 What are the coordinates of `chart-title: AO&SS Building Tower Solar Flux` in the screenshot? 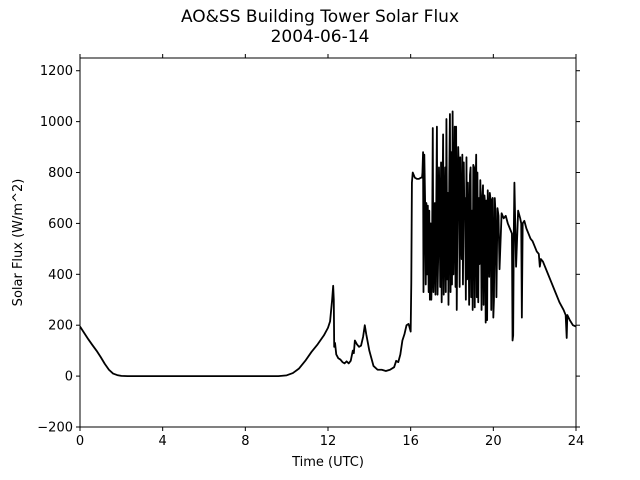 It's located at (320, 17).